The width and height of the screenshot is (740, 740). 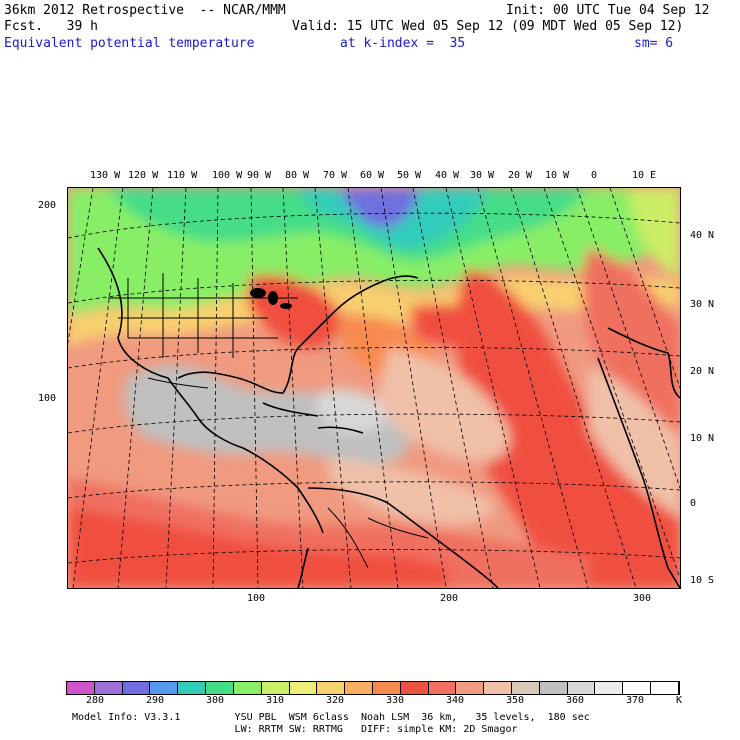 I want to click on grid-x-label: 300, so click(x=642, y=598).